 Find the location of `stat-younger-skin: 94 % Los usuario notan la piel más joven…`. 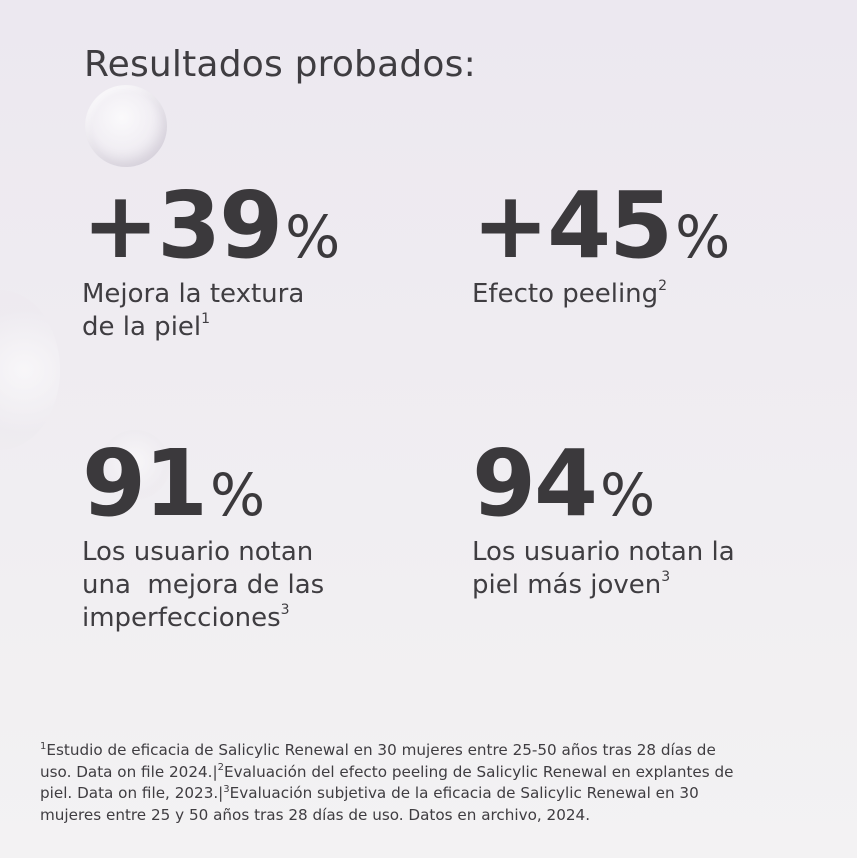

stat-younger-skin: 94 % Los usuario notan la piel más joven… is located at coordinates (603, 520).